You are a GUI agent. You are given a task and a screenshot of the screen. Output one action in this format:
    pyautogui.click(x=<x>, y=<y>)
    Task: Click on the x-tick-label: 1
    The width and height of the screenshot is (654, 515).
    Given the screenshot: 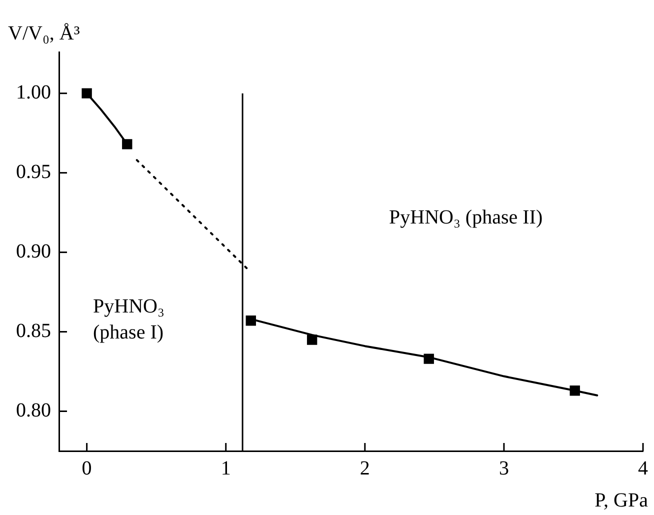 What is the action you would take?
    pyautogui.click(x=225, y=468)
    